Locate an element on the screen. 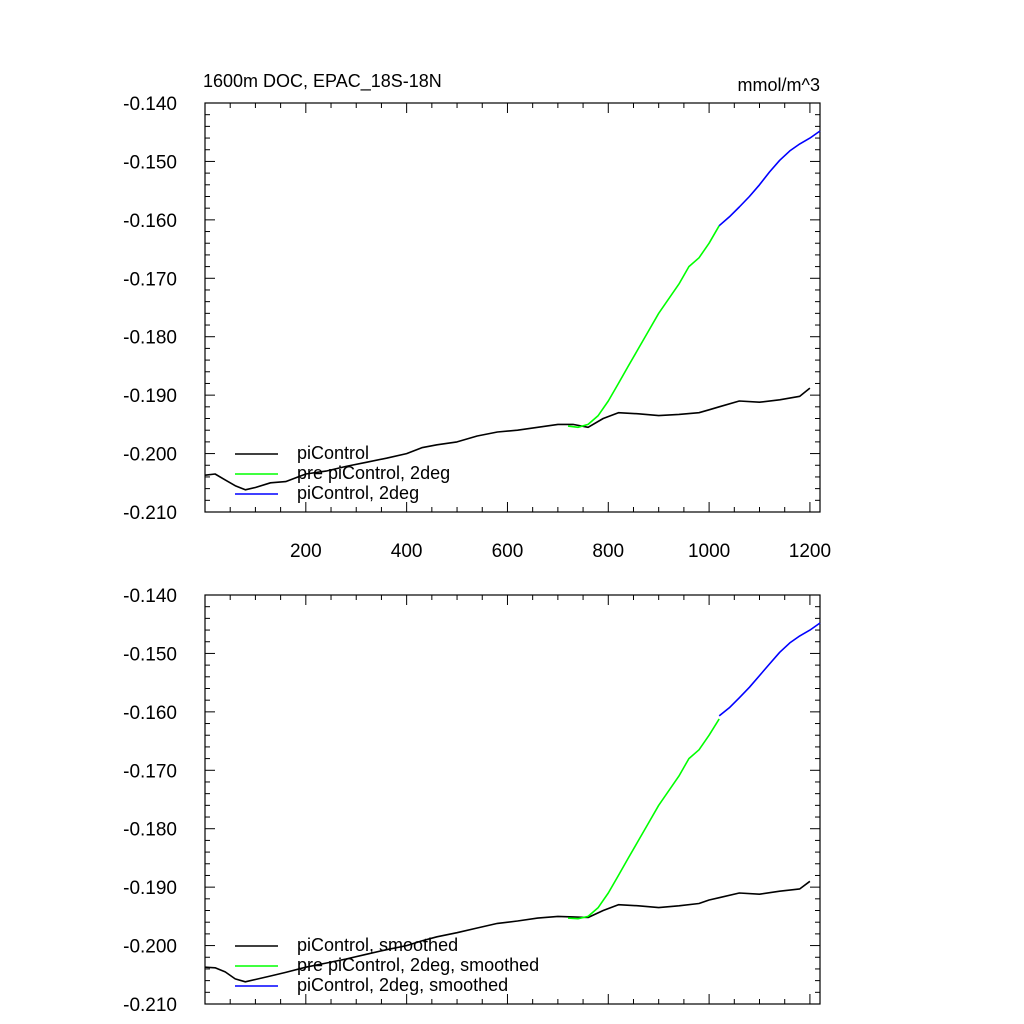 The height and width of the screenshot is (1024, 1024). legend-label: piControl, smoothed is located at coordinates (377, 945).